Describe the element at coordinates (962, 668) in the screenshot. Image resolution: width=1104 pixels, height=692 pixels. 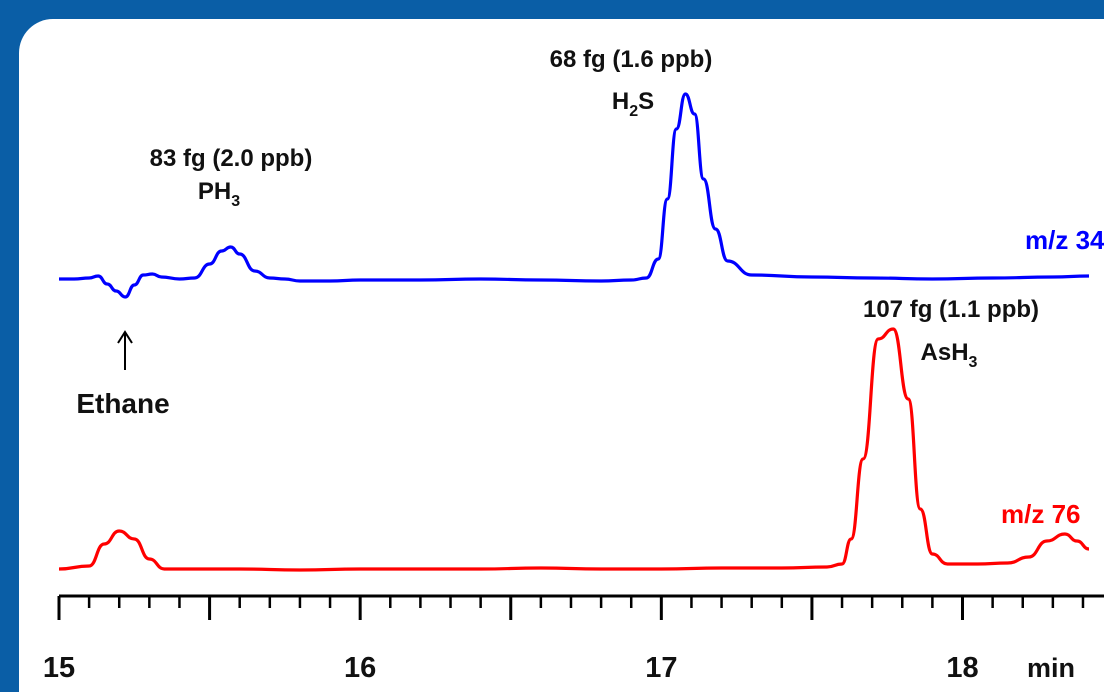
I see `x-tick-label: 18` at that location.